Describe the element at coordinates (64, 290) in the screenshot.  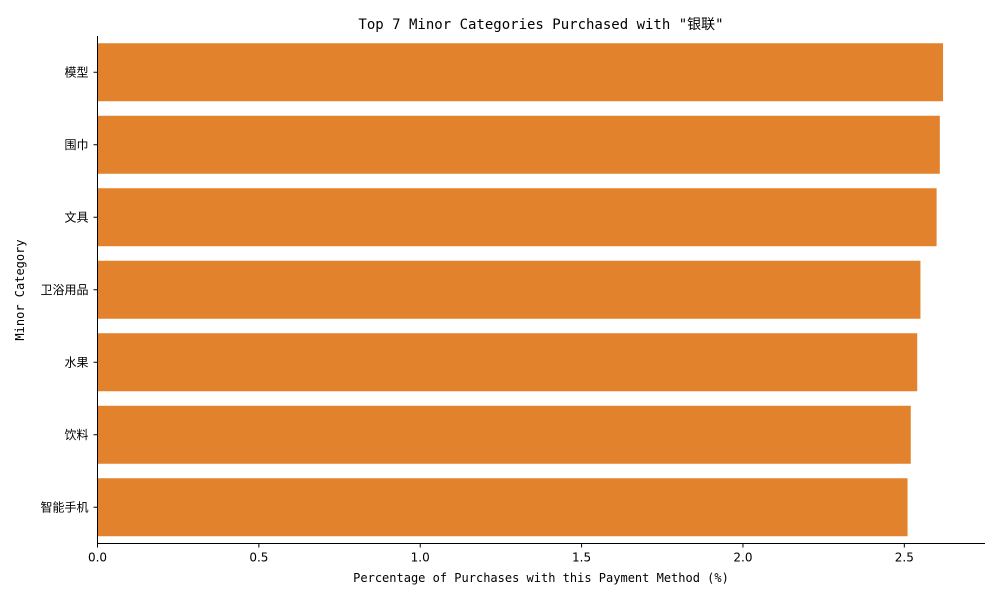
I see `y-tick-label-3: 卫浴用品` at that location.